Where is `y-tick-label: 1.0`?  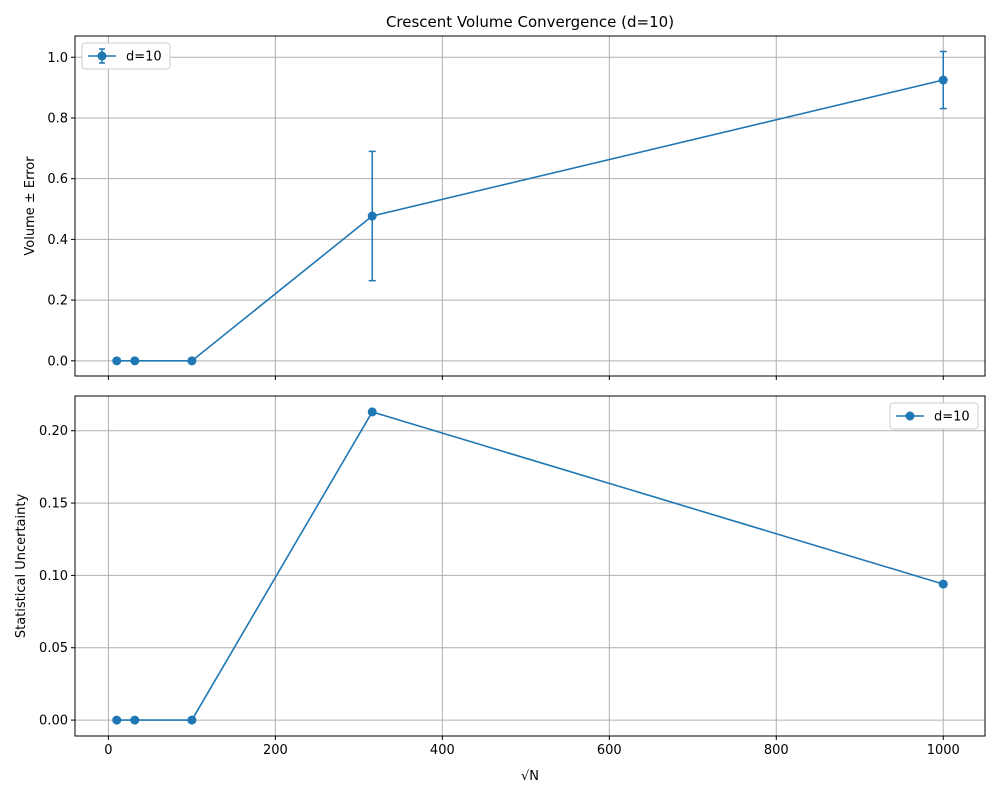 y-tick-label: 1.0 is located at coordinates (57, 58).